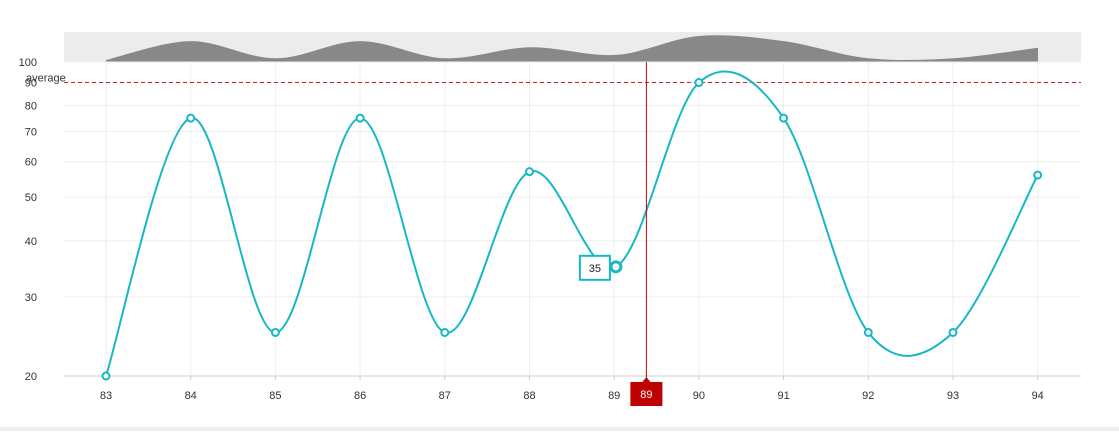 This screenshot has height=436, width=1119. What do you see at coordinates (46, 79) in the screenshot?
I see `average-label: average` at bounding box center [46, 79].